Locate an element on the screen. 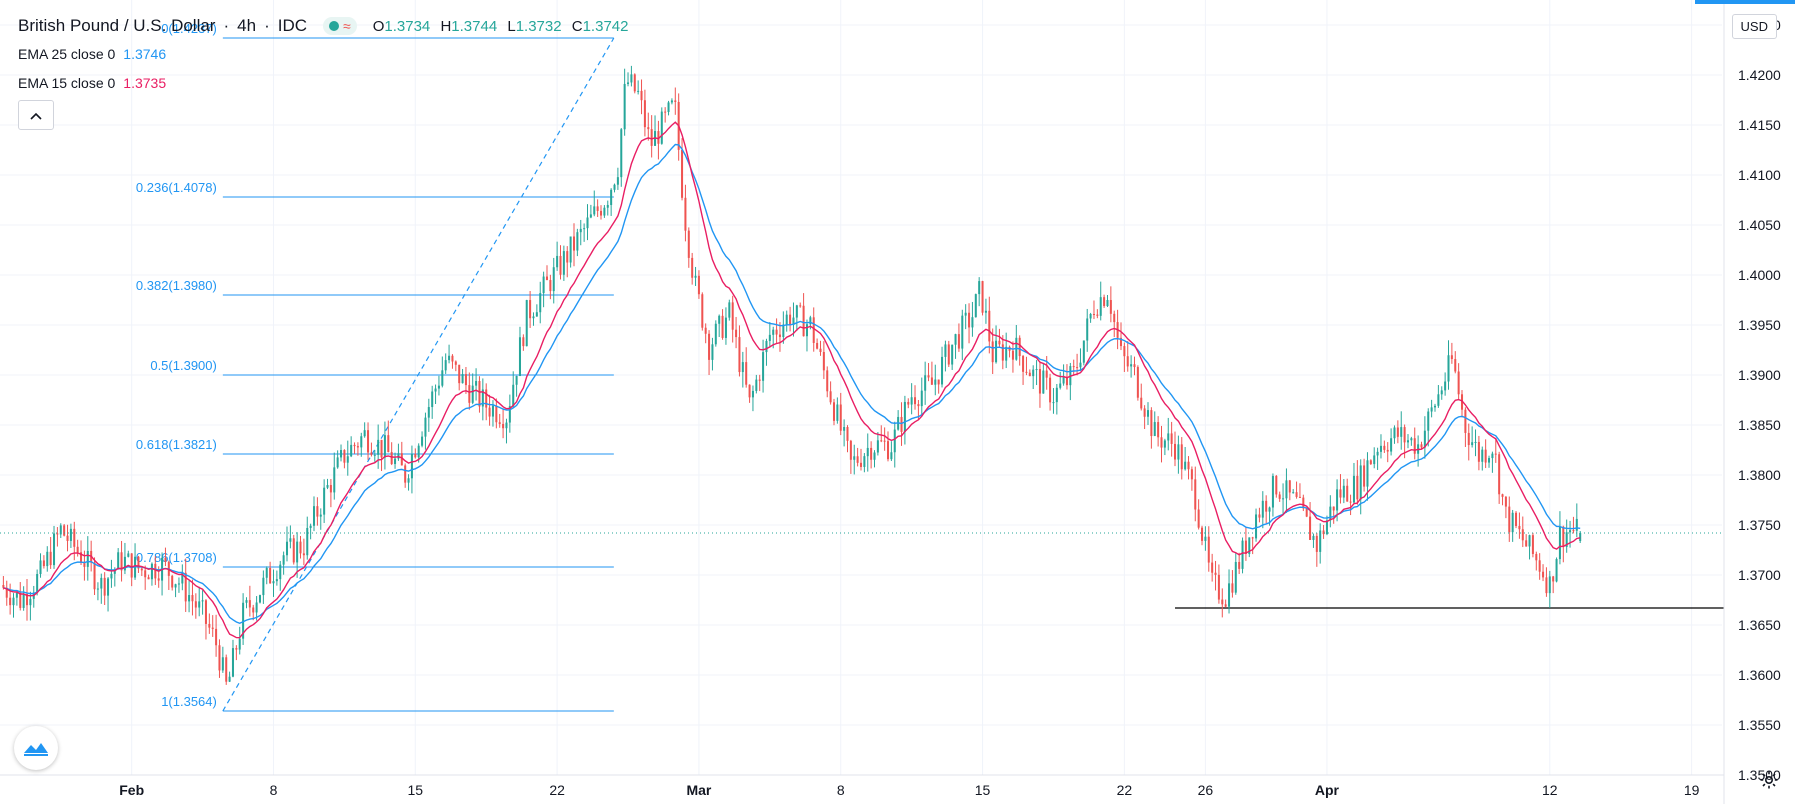 The image size is (1795, 804). symbol-name: British Pound / U.S. Dollar is located at coordinates (117, 25).